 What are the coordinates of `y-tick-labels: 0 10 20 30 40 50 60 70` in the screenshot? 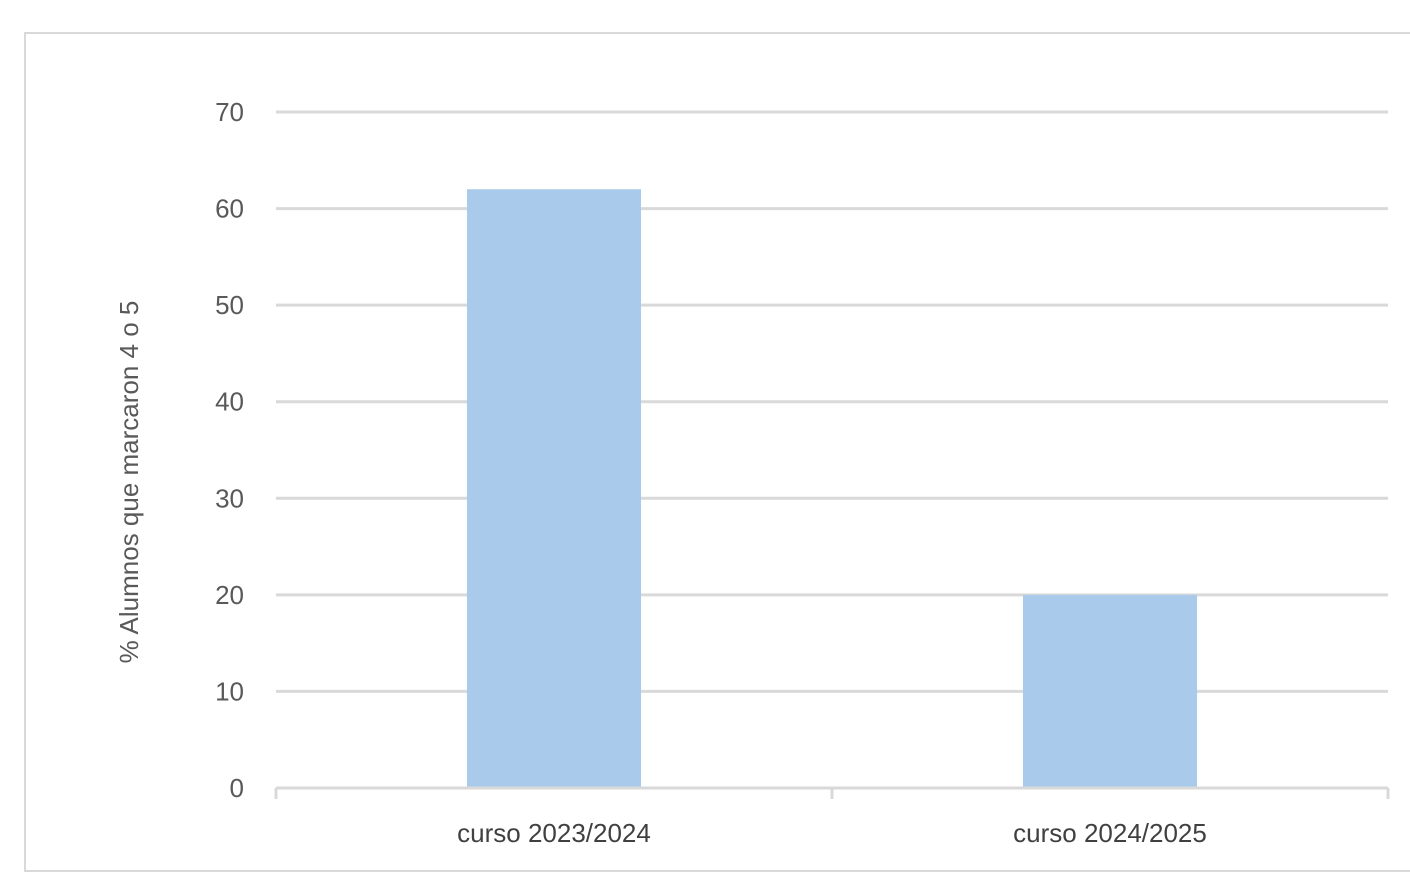 It's located at (229, 450).